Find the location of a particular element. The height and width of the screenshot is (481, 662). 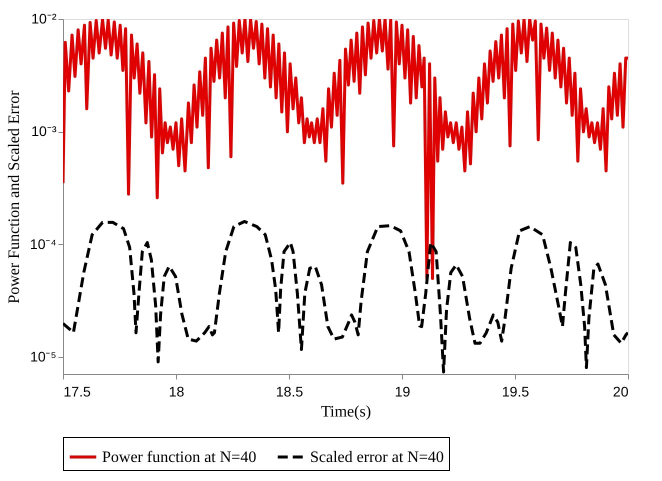

x-tick-label: 18 is located at coordinates (176, 392).